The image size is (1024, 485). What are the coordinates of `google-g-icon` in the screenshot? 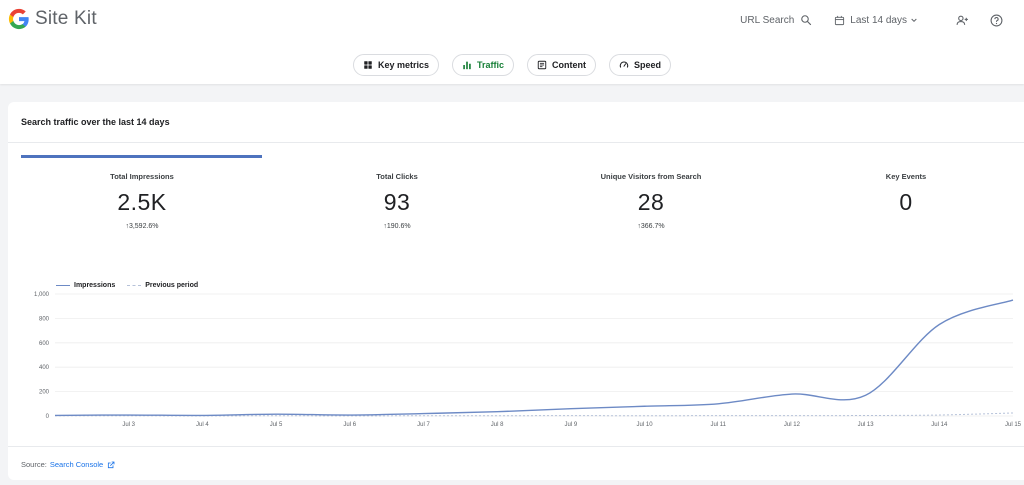 It's located at (18, 19).